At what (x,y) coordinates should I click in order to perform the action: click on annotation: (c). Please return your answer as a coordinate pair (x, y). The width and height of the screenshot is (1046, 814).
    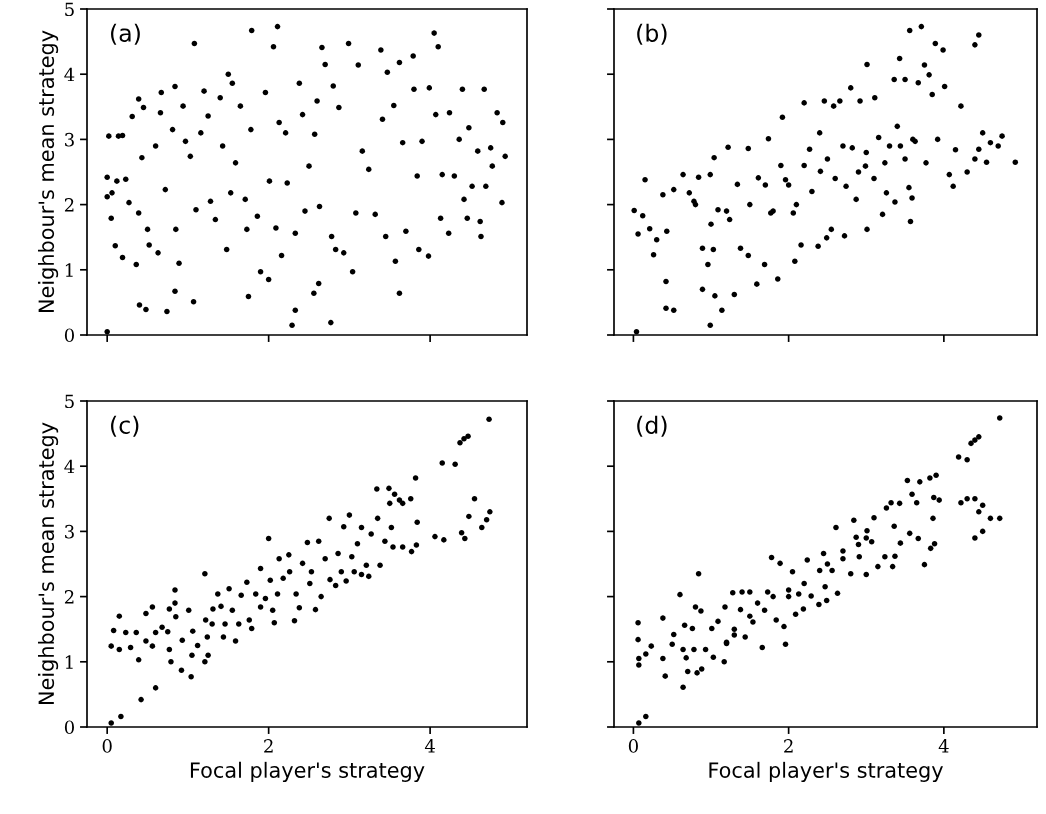
    Looking at the image, I should click on (125, 426).